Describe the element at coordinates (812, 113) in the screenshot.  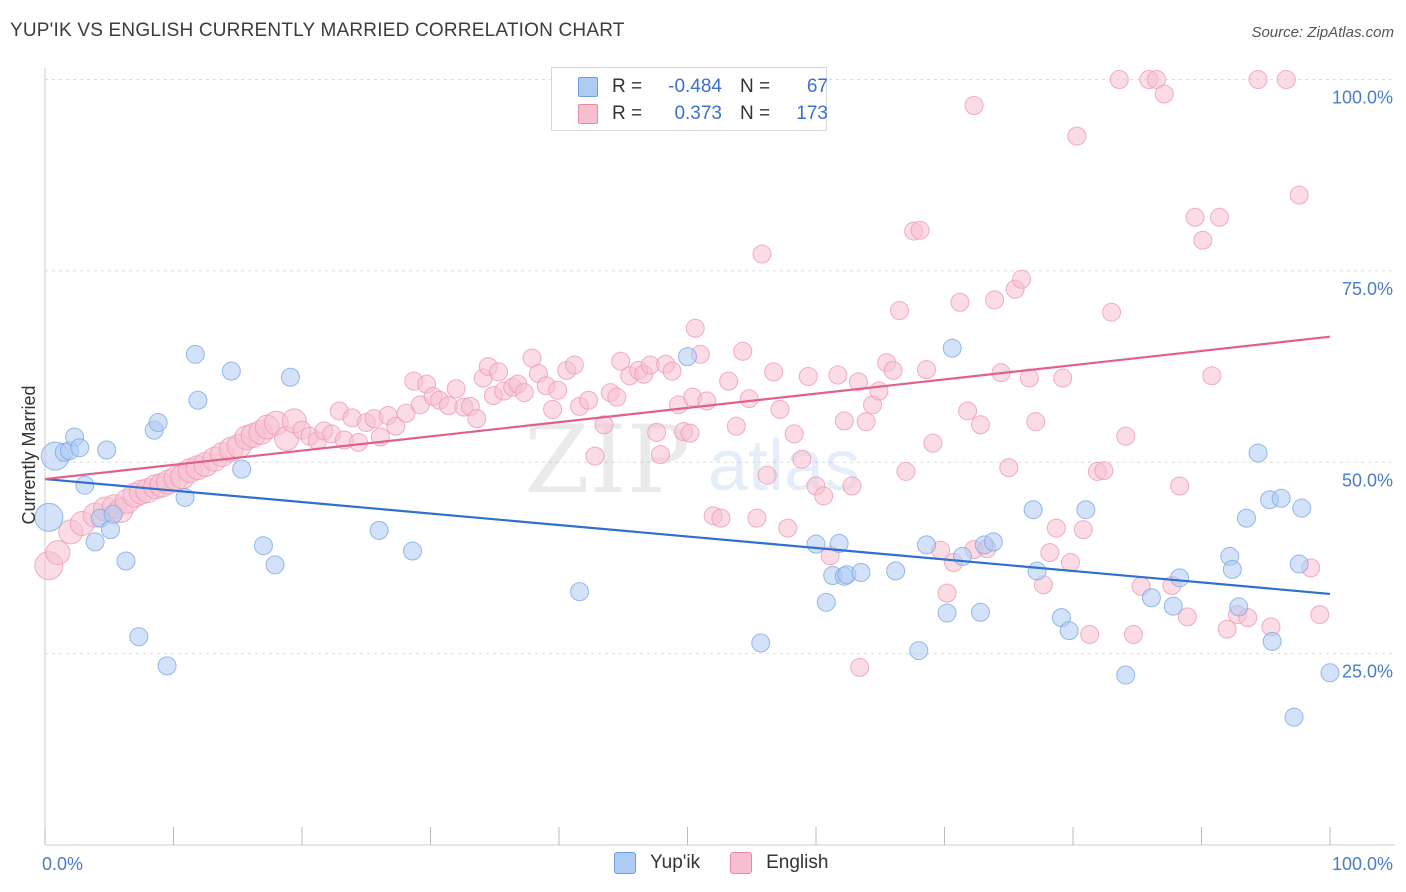
I see `n-value: 173` at that location.